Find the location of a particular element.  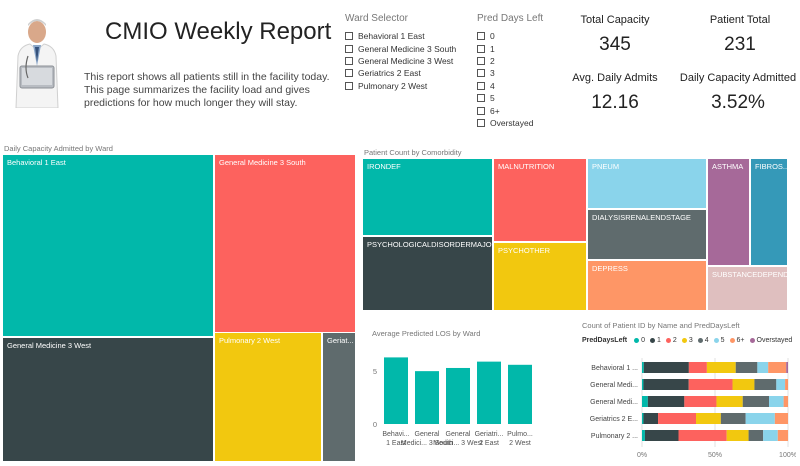

avg-daily-admits-label: Avg. Daily Admits is located at coordinates (615, 78).